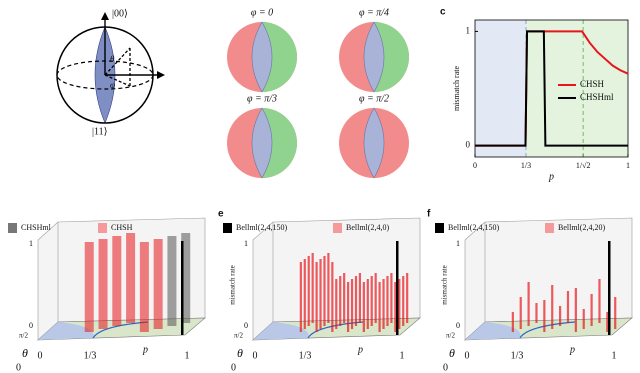 This screenshot has height=373, width=640. Describe the element at coordinates (367, 227) in the screenshot. I see `legend-label: Bellml(2,4,0)` at that location.